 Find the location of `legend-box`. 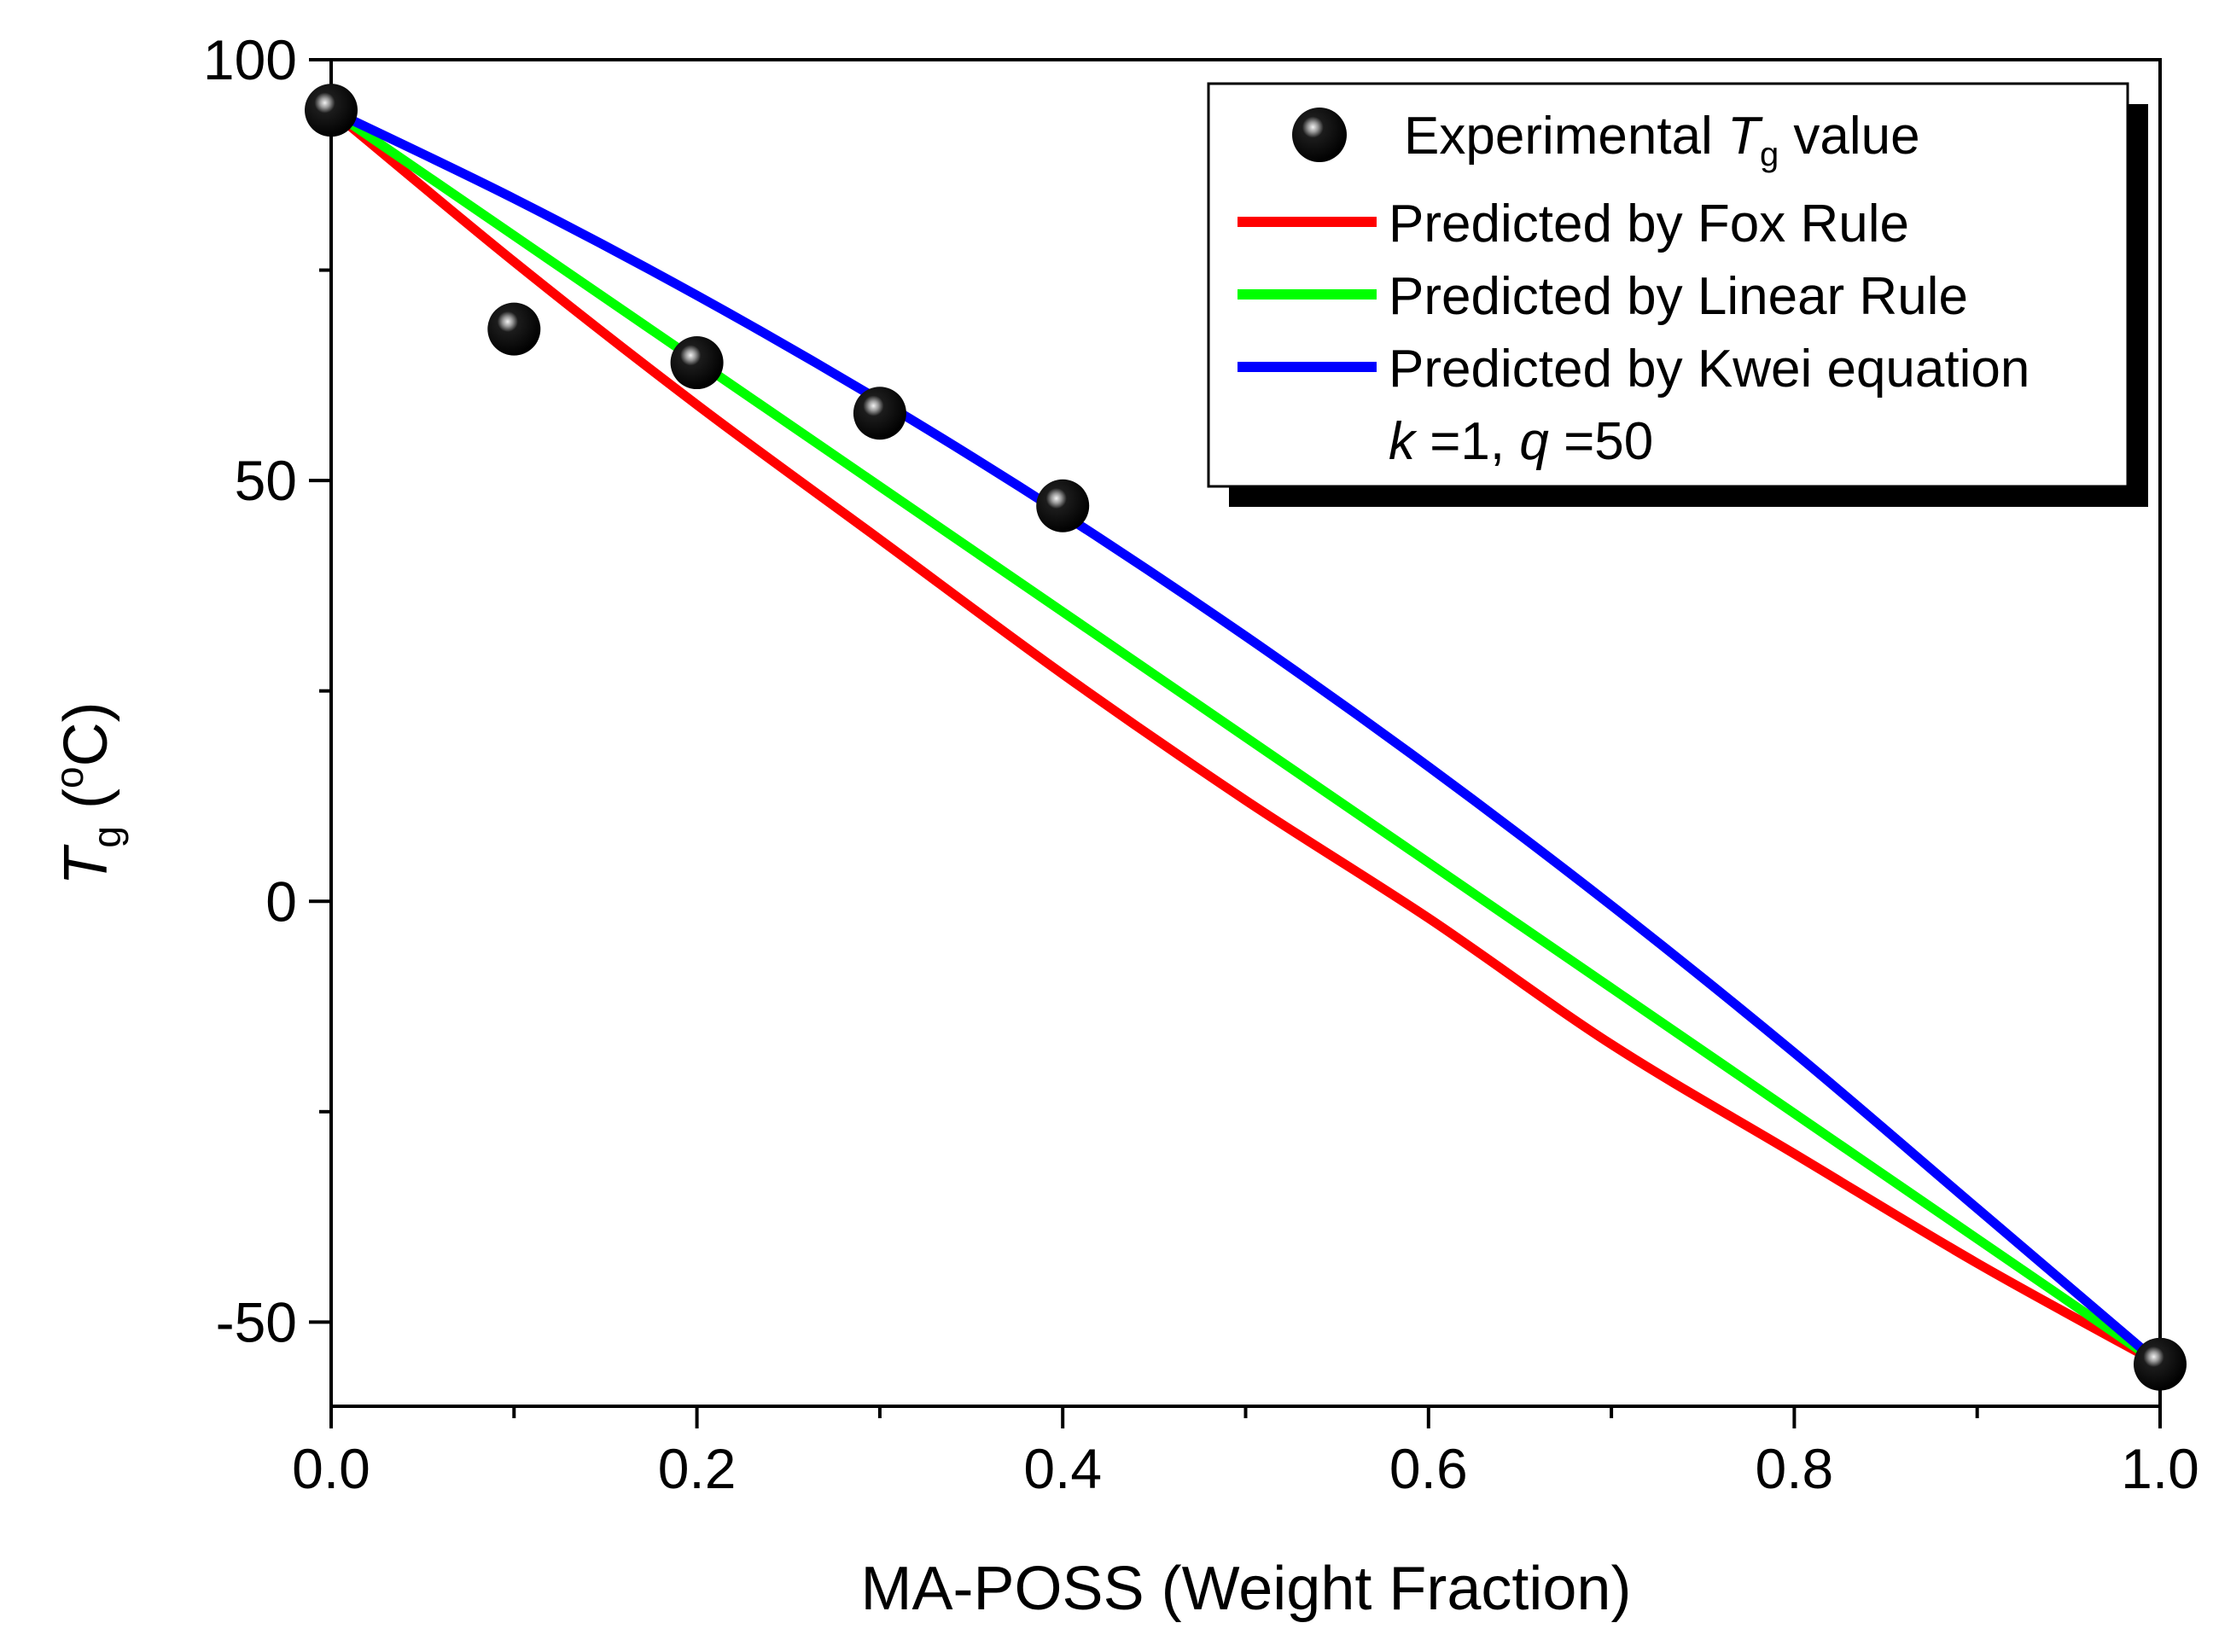

legend-box is located at coordinates (1668, 285).